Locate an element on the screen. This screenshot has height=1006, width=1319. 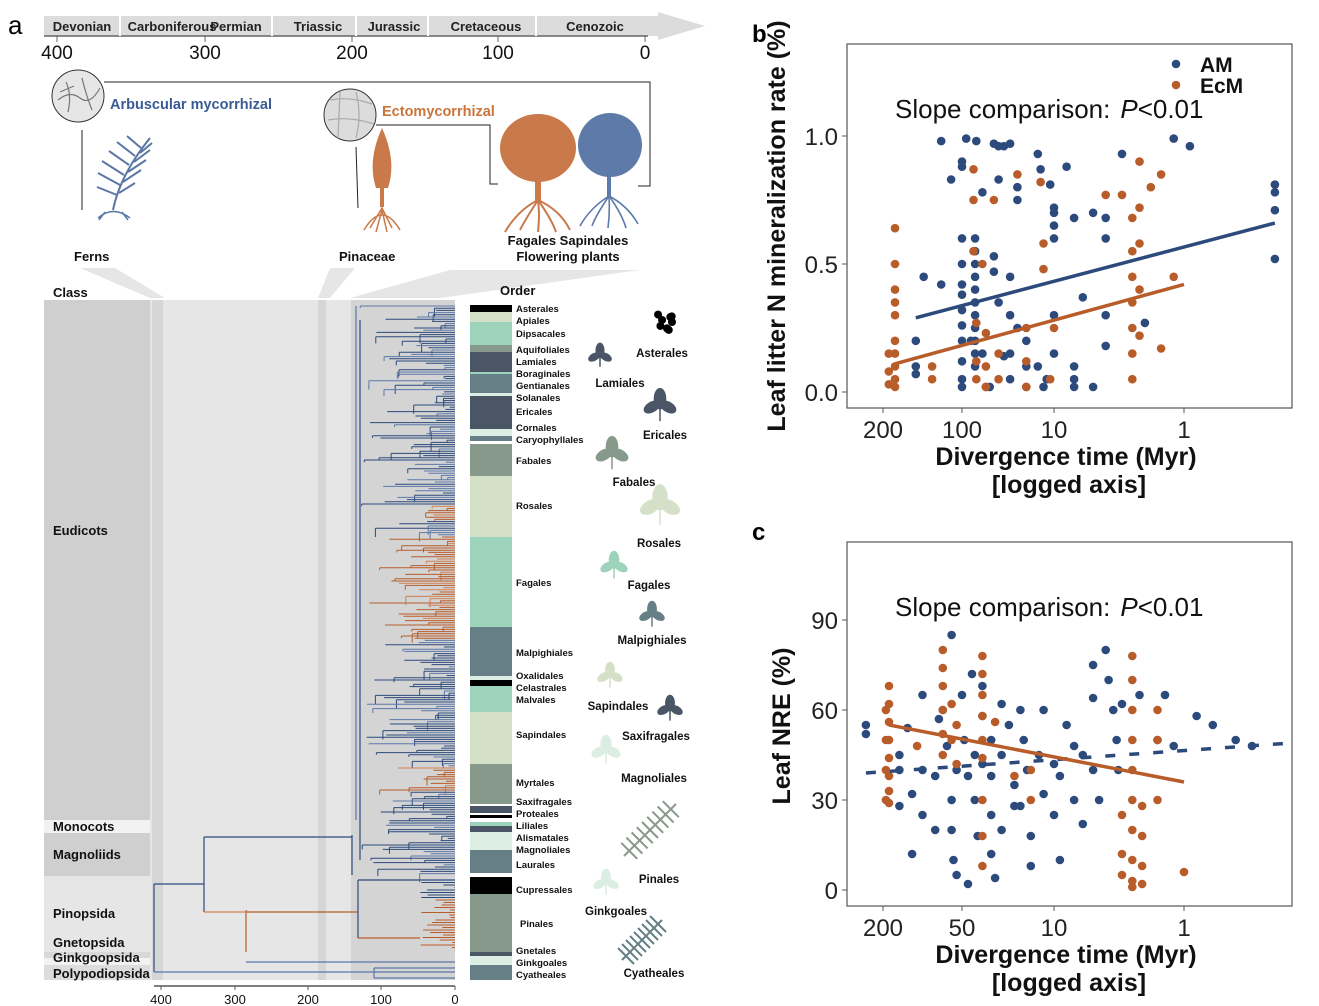
slope-text: Slope comparison: is located at coordinates (1002, 607).